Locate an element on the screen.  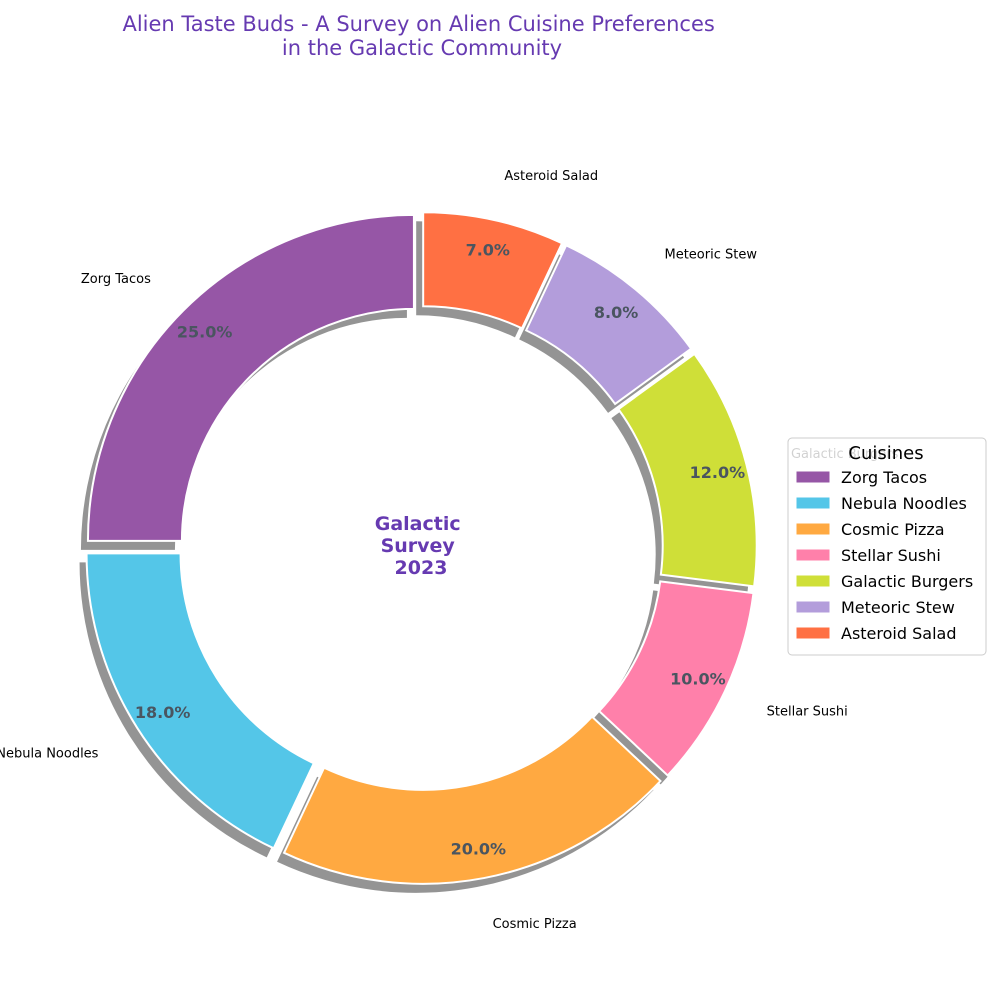
legend-frame is located at coordinates (887, 546).